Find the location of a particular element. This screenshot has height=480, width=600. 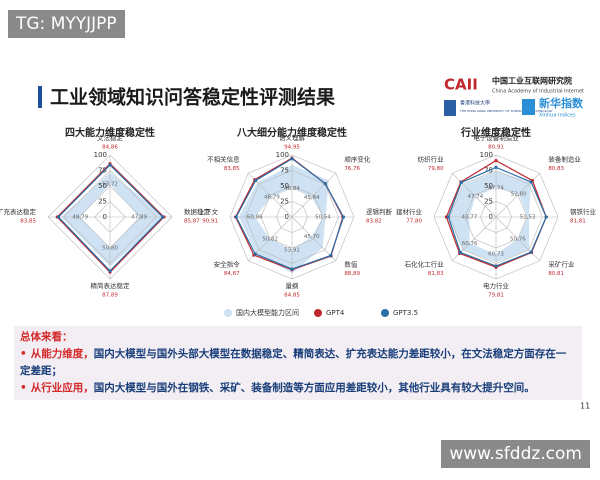

logo-xinhua-icon is located at coordinates (528, 107).